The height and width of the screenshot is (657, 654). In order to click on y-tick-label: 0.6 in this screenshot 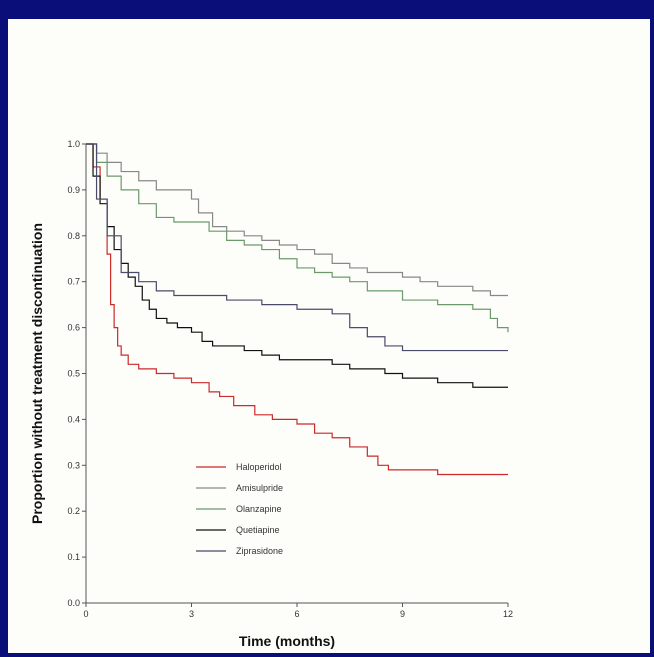, I will do `click(73, 328)`.